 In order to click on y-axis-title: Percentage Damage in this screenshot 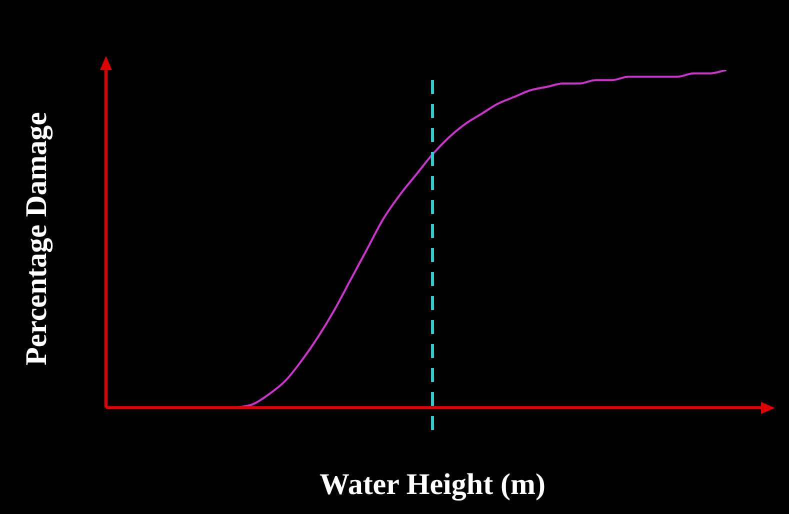, I will do `click(36, 239)`.